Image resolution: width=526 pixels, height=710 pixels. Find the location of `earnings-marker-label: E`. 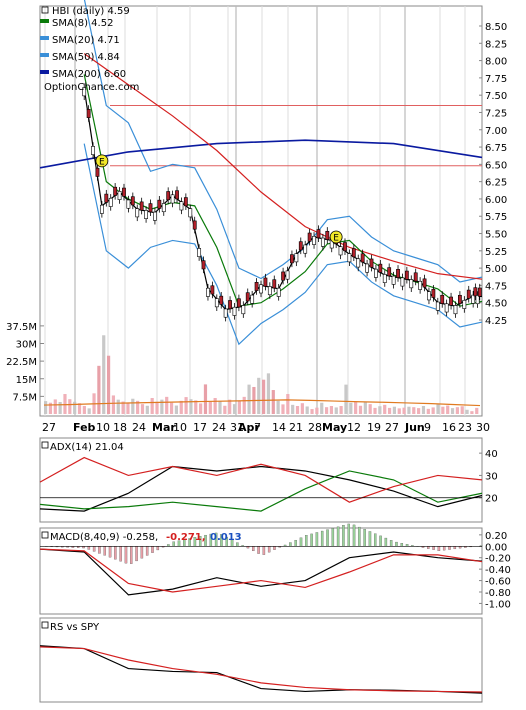

earnings-marker-label: E is located at coordinates (102, 162).